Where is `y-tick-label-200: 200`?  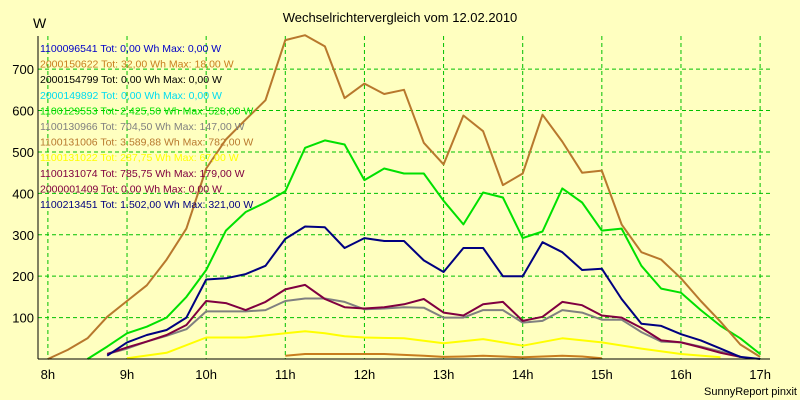 y-tick-label-200: 200 is located at coordinates (23, 276).